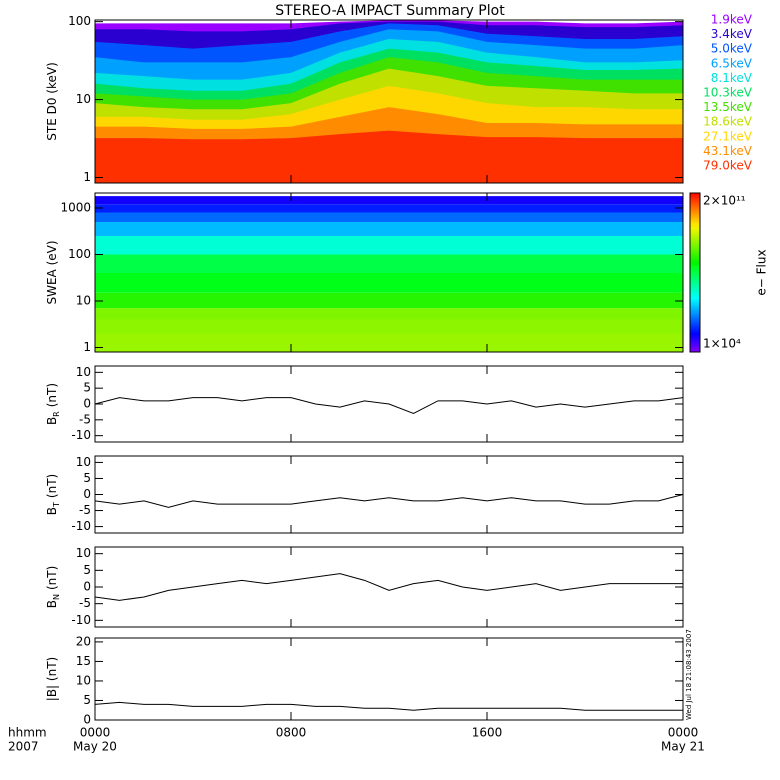 This screenshot has width=780, height=780. I want to click on y-axis-label: |B| (nT), so click(52, 679).